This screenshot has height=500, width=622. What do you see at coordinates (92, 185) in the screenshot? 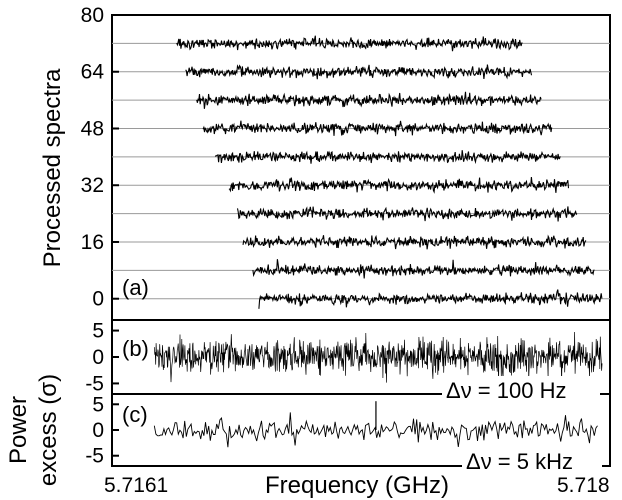
I see `ytick-label-a: 32` at bounding box center [92, 185].